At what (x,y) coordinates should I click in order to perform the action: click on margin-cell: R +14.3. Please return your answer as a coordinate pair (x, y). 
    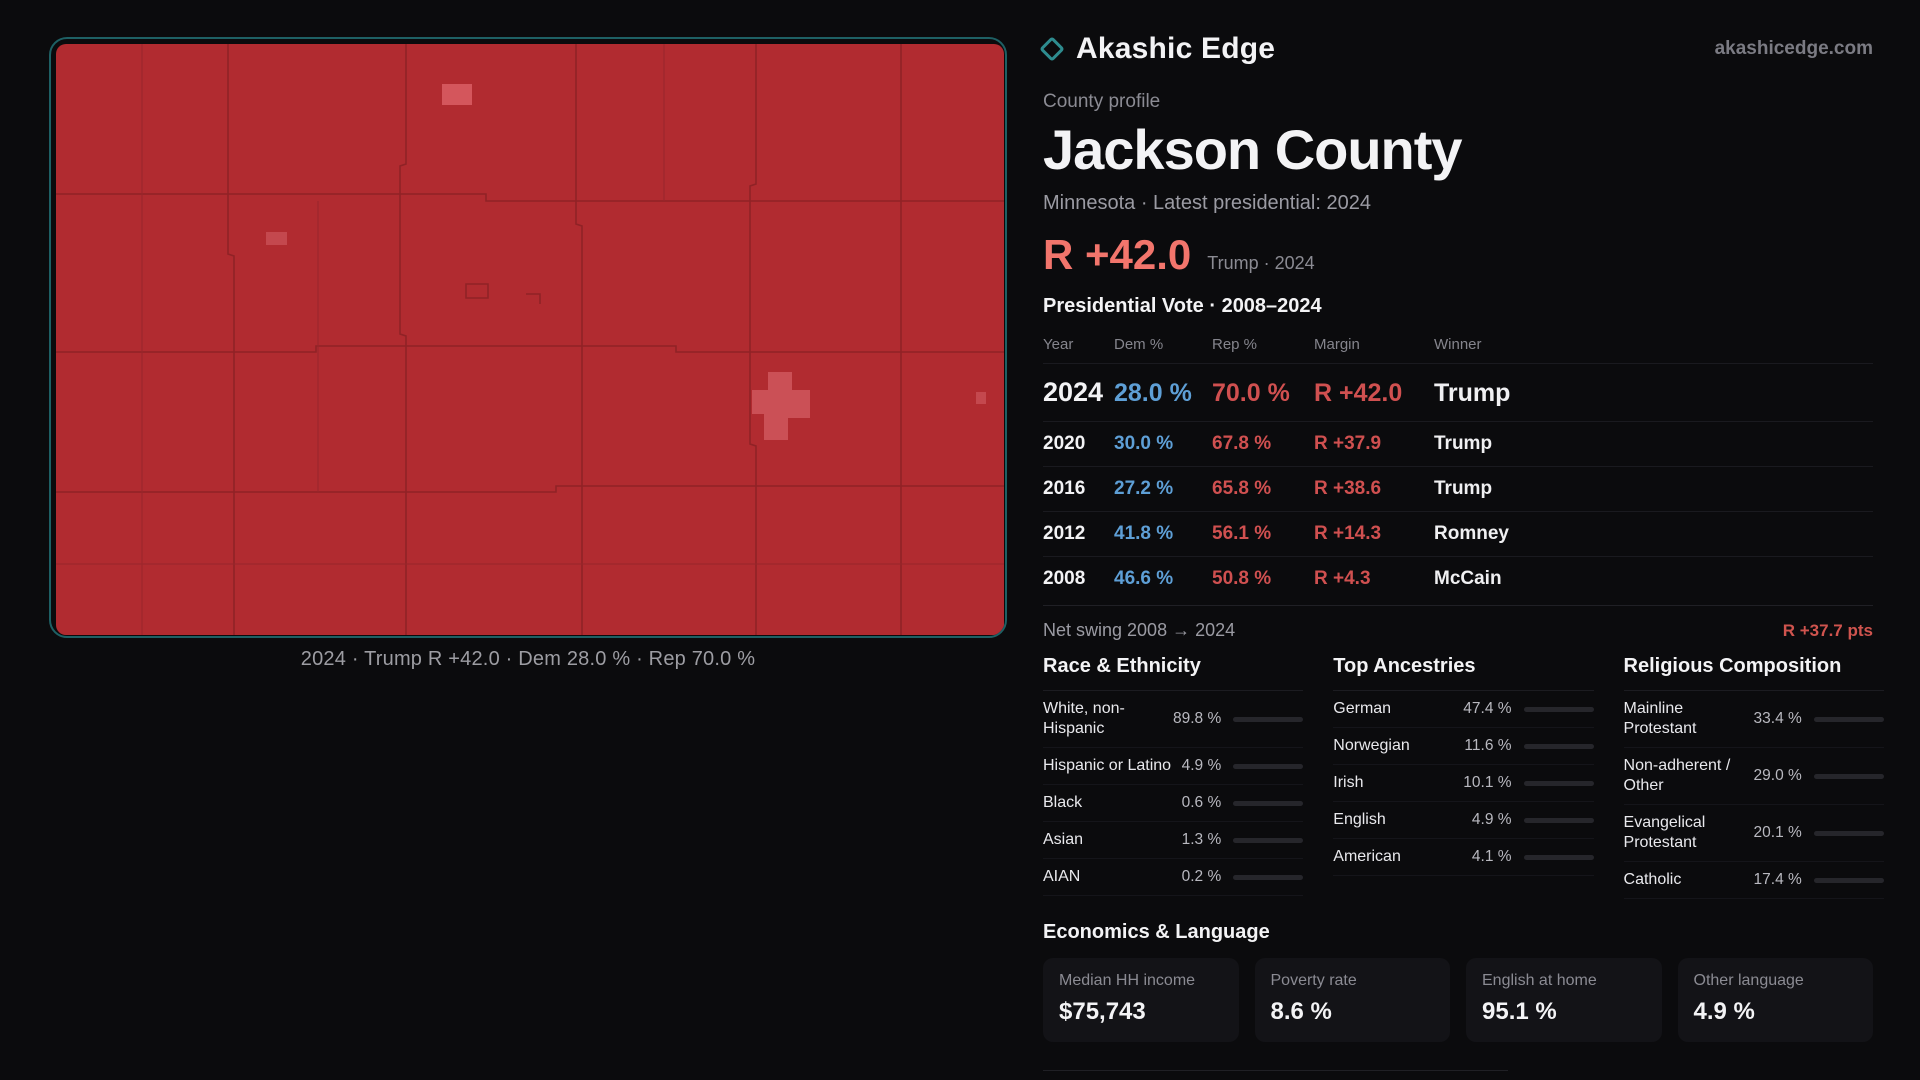
    Looking at the image, I should click on (1348, 533).